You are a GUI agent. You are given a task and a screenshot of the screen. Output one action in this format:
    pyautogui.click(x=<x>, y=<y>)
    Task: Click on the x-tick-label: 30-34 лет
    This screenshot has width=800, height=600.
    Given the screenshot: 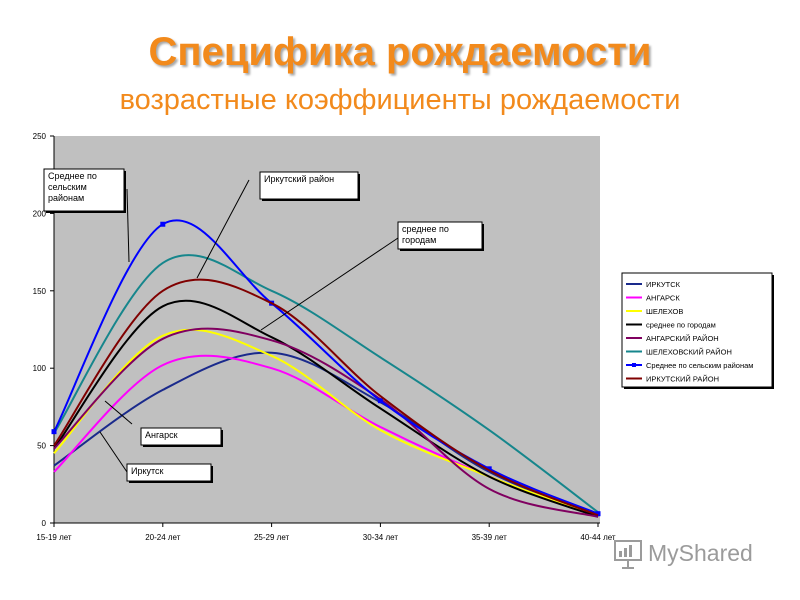 What is the action you would take?
    pyautogui.click(x=381, y=537)
    